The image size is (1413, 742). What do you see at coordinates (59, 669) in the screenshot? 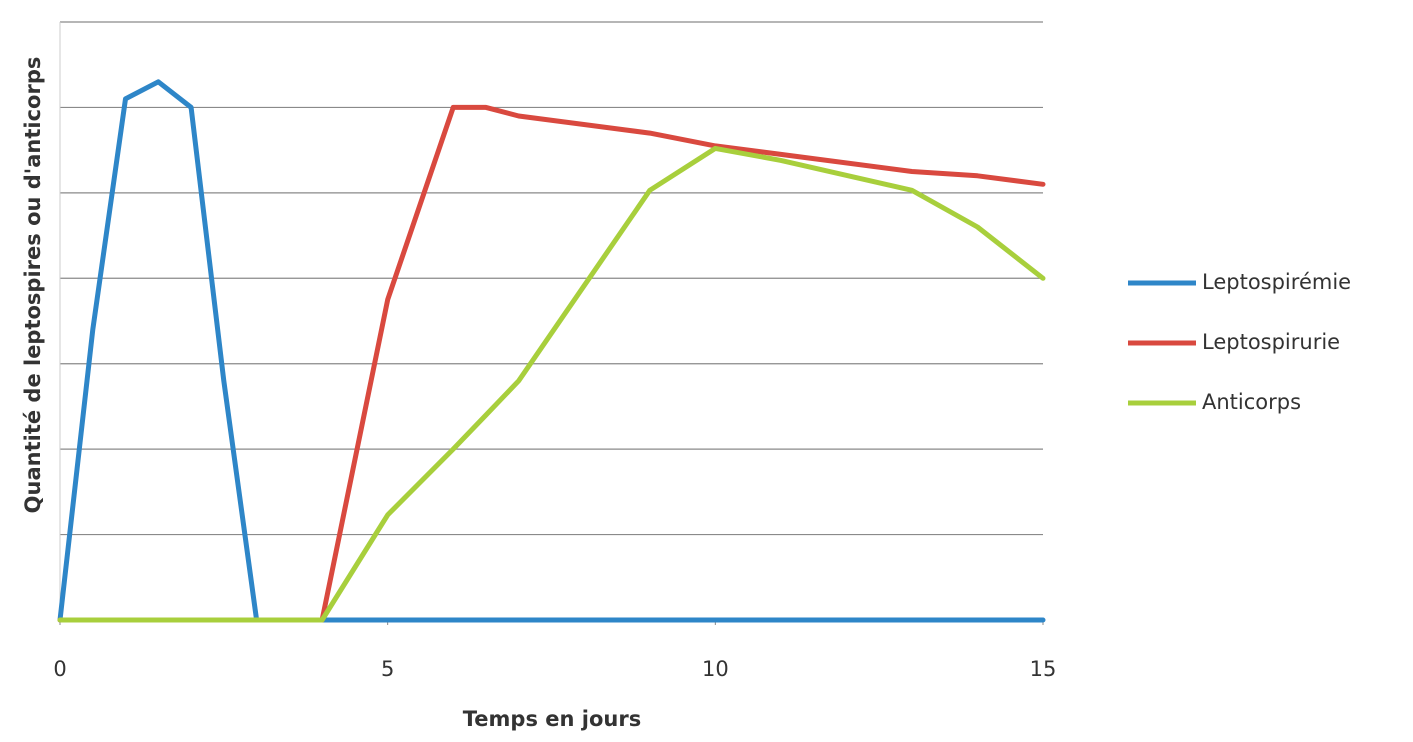
I see `x-tick-label: 0` at bounding box center [59, 669].